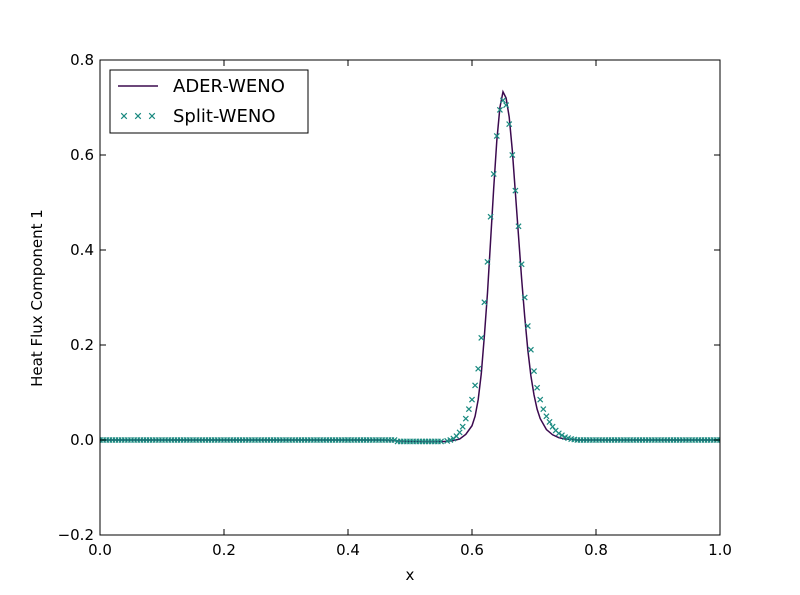 This screenshot has width=800, height=595. I want to click on y-tick-label: 0.4, so click(82, 250).